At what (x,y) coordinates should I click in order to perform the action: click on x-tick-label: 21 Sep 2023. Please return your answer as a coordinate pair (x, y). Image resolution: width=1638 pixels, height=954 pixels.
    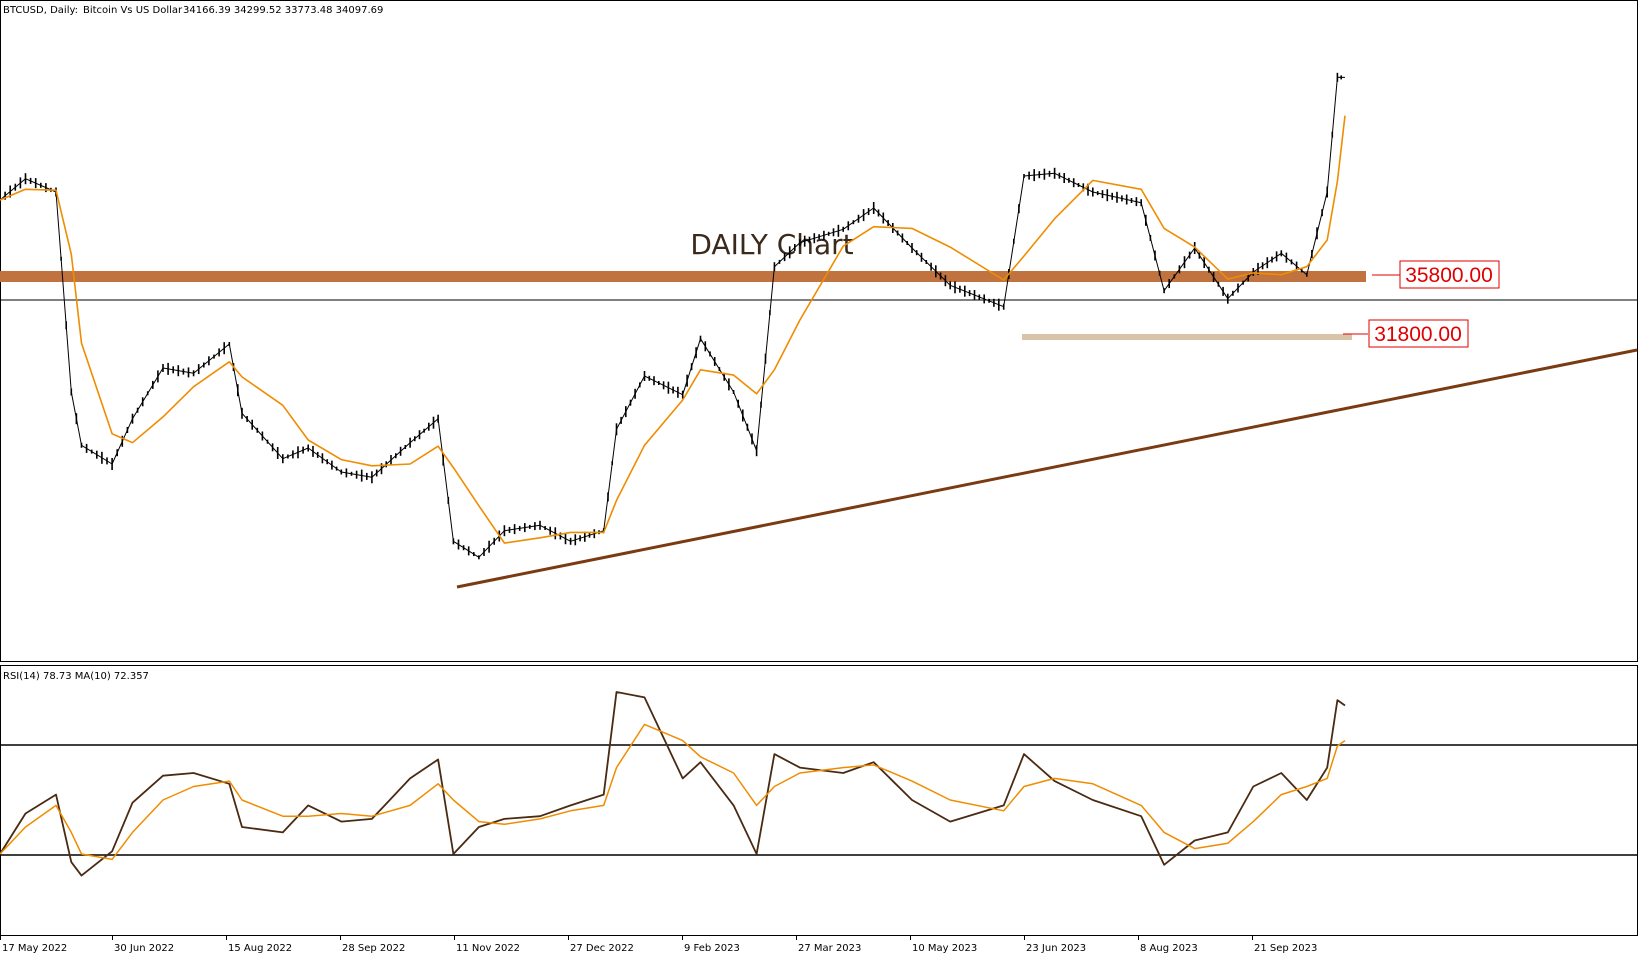
    Looking at the image, I should click on (1285, 948).